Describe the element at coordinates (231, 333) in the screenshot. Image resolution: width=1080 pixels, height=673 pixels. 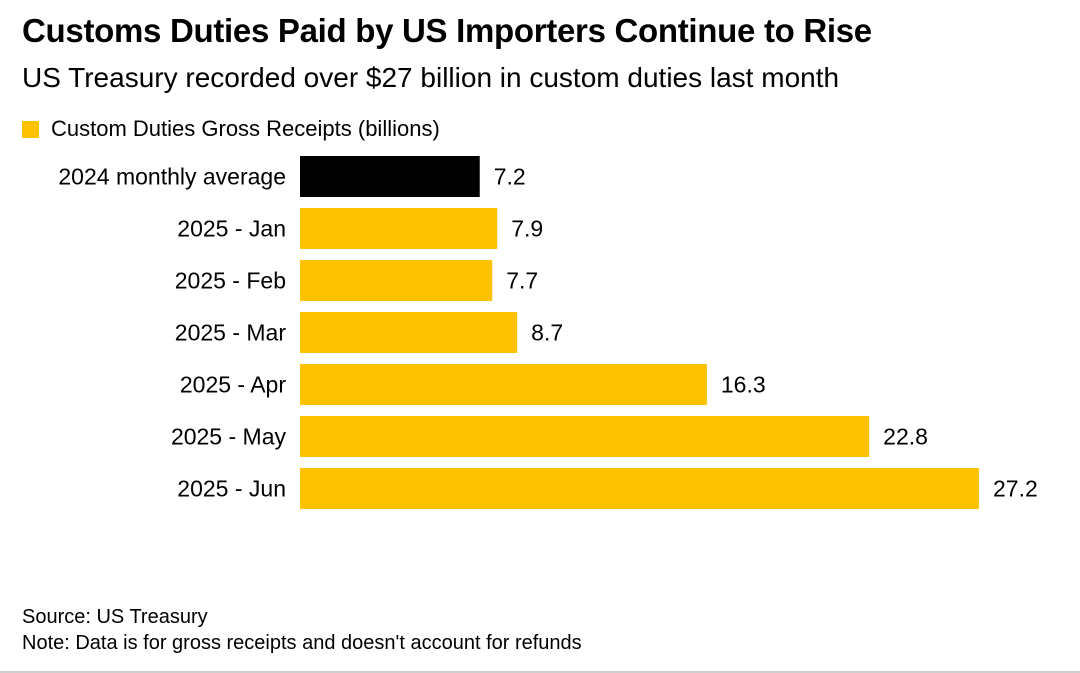
I see `category-label: 2025 - Mar` at that location.